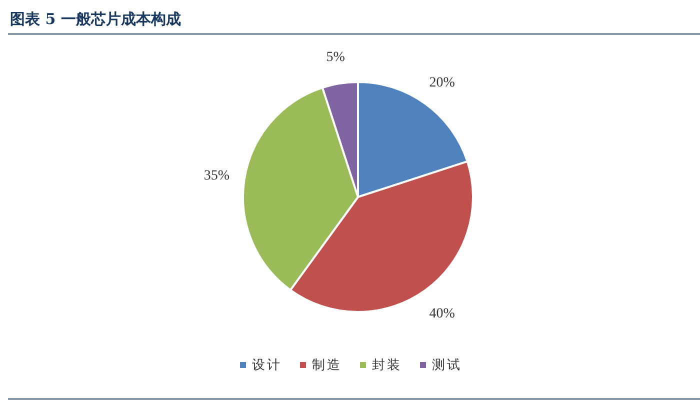  Describe the element at coordinates (95, 19) in the screenshot. I see `chart-title: 图表 5 一般芯片成本构成` at that location.